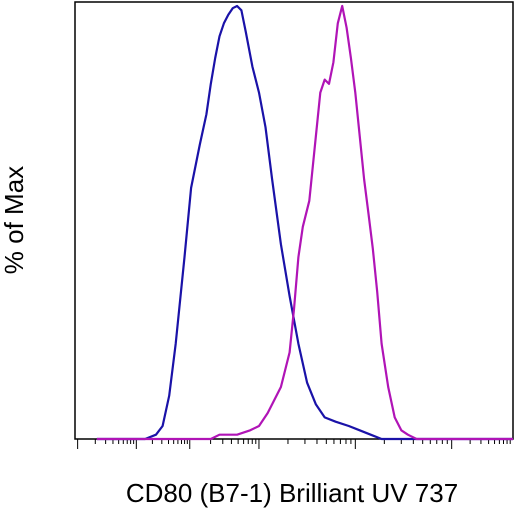  I want to click on x-axis-label: CD80 (B7-1) Brilliant UV 737, so click(292, 493).